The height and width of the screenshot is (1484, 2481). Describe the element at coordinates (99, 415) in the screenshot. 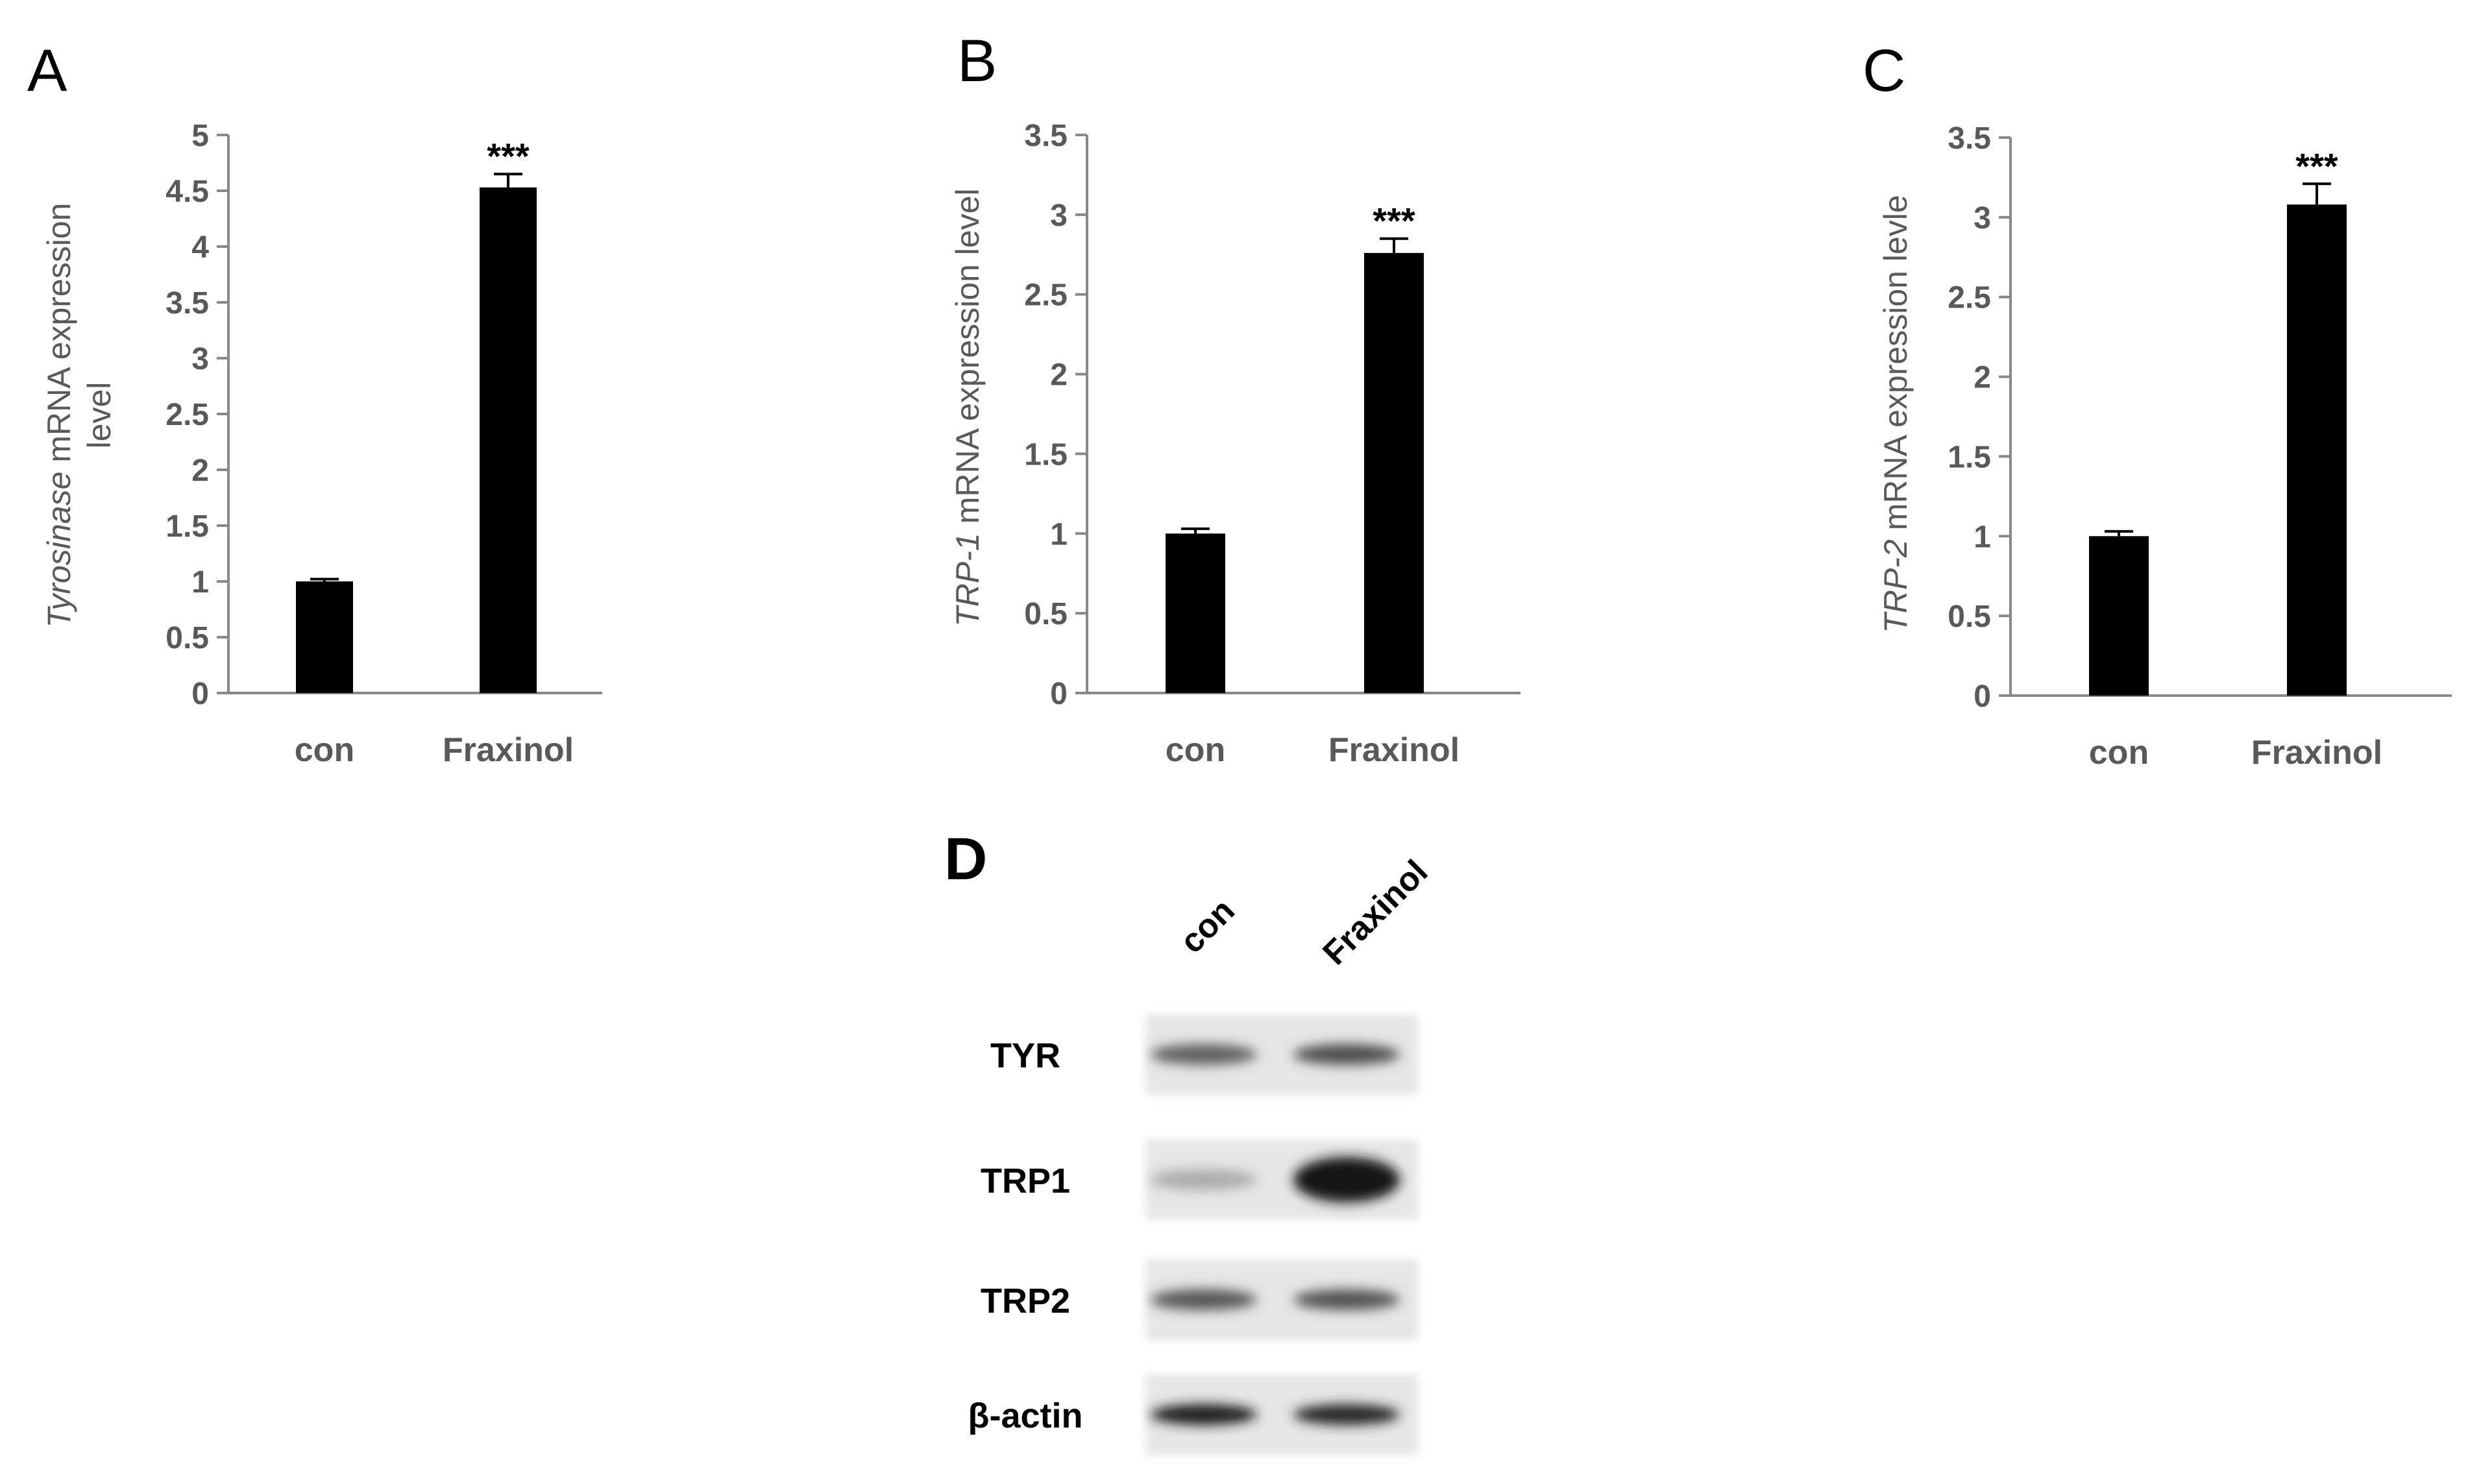

I see `y-axis-label-line2-a: level` at that location.